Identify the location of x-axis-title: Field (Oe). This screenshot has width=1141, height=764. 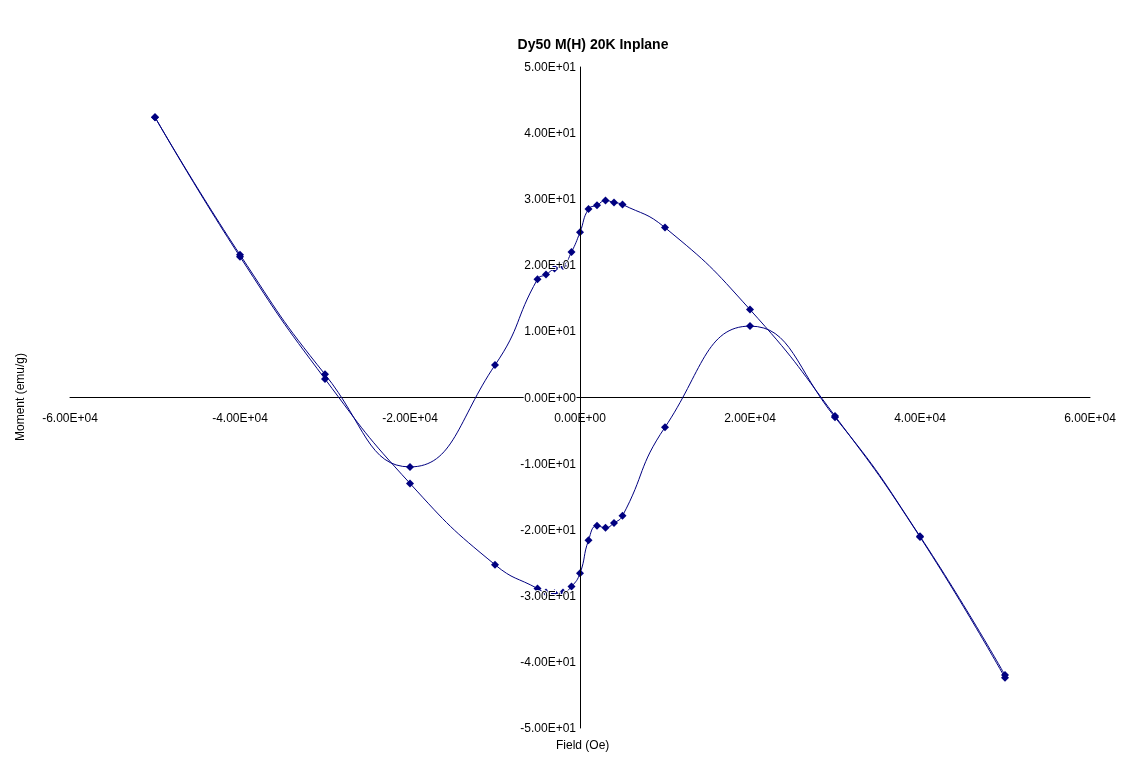
(583, 745).